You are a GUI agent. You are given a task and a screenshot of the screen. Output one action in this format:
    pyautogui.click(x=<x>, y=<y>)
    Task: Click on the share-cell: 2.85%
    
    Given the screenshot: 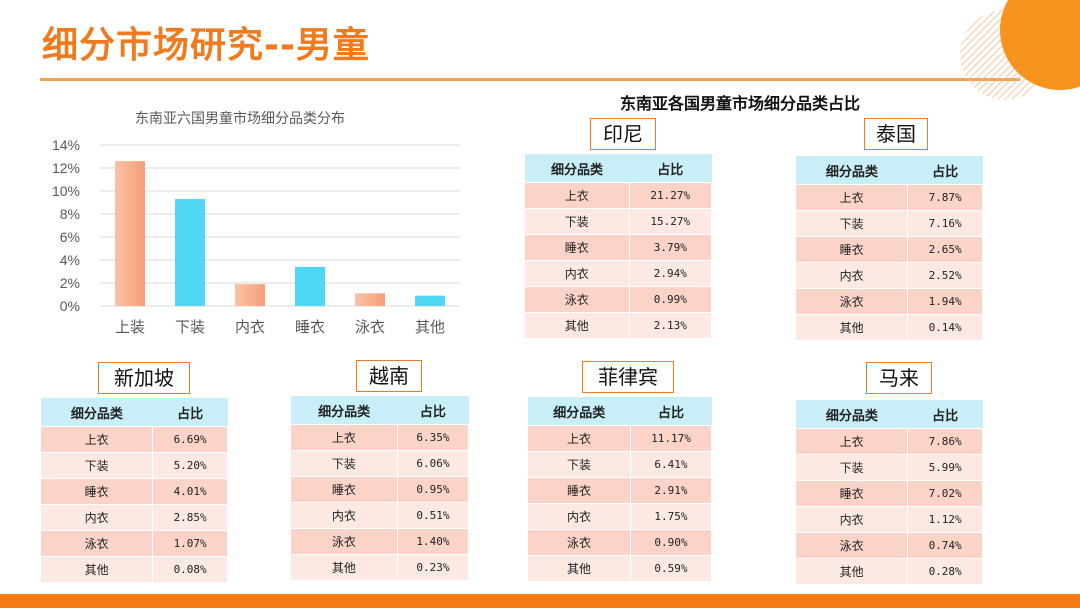 What is the action you would take?
    pyautogui.click(x=190, y=517)
    